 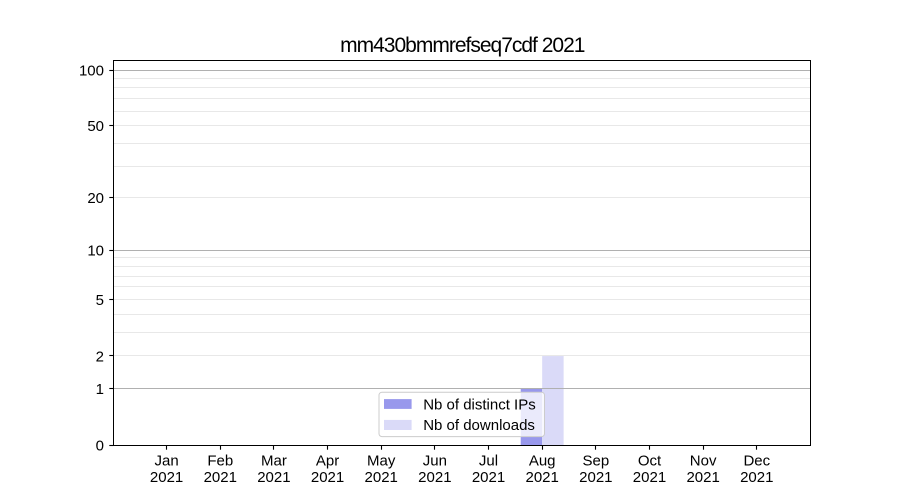 I want to click on svg-text: Apr, so click(x=327, y=461).